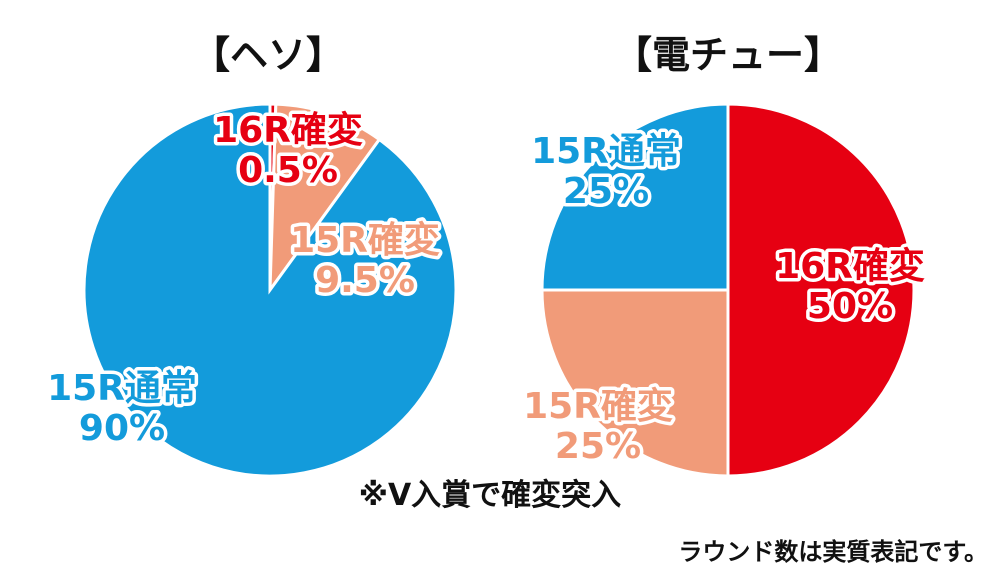 Image resolution: width=1000 pixels, height=577 pixels. What do you see at coordinates (365, 260) in the screenshot?
I see `slice-label: 15R確変 9.5%` at bounding box center [365, 260].